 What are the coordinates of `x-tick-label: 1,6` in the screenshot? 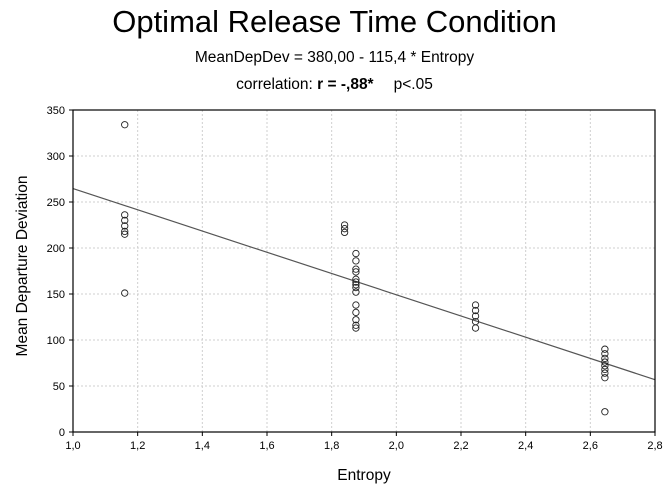 It's located at (266, 446).